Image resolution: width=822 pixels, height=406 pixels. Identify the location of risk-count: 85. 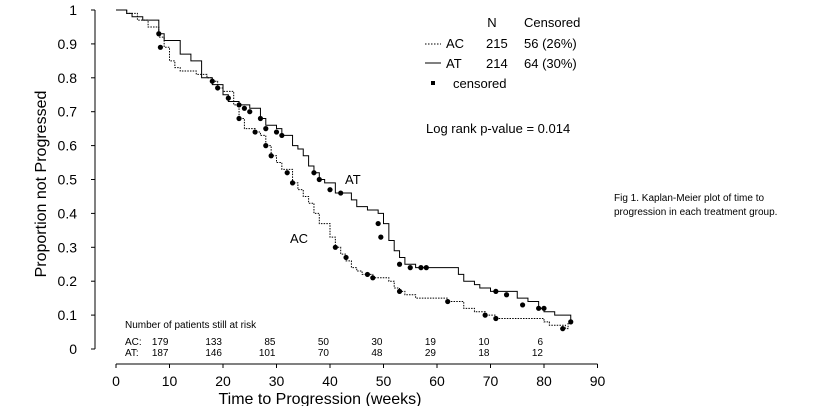
(270, 342).